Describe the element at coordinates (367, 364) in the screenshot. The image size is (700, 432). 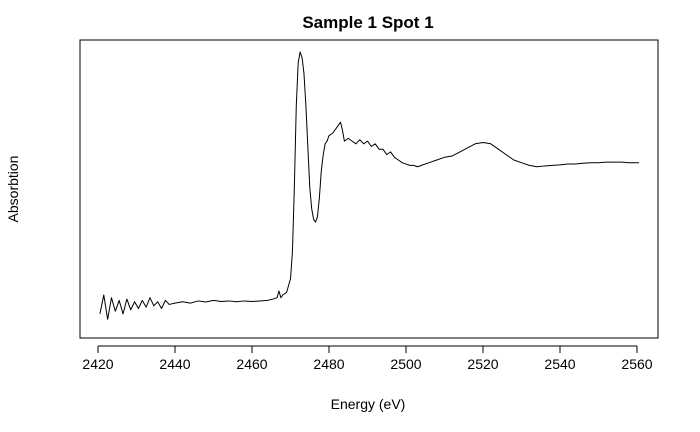
I see `x-tick-labels: 2420 2440 2460 2480 2500 2520 2540 2560` at that location.